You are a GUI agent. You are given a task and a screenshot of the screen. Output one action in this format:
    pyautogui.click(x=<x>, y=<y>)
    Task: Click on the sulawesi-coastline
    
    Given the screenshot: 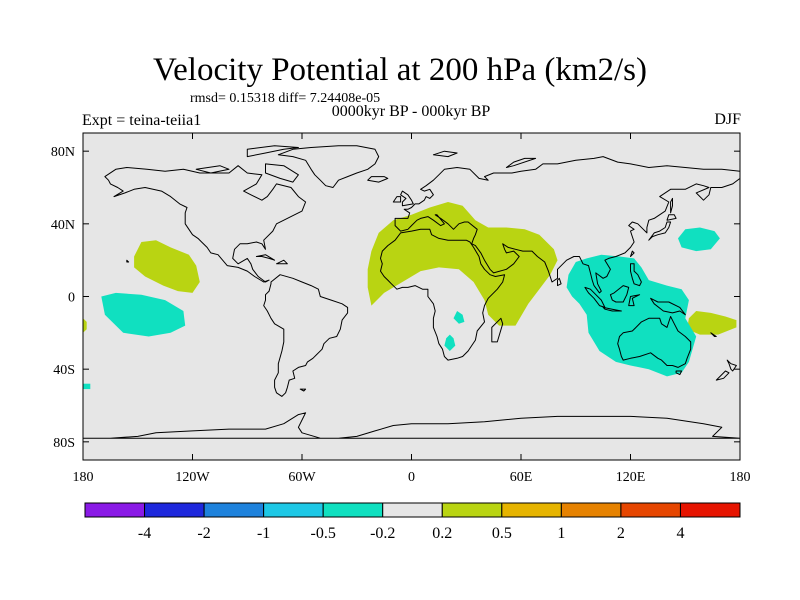 What is the action you would take?
    pyautogui.click(x=634, y=300)
    